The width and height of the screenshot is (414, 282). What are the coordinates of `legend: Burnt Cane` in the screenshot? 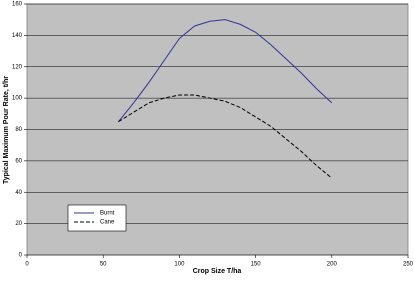 It's located at (97, 218).